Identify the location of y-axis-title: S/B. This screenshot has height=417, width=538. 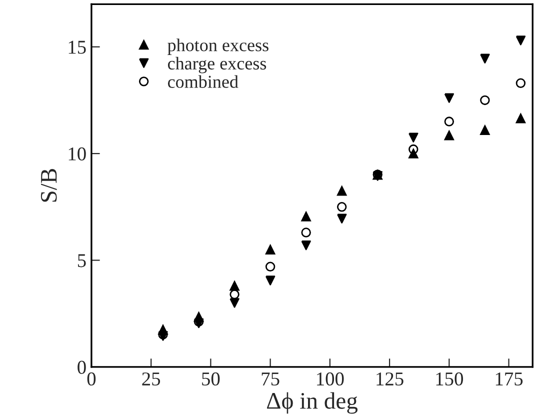
(48, 185).